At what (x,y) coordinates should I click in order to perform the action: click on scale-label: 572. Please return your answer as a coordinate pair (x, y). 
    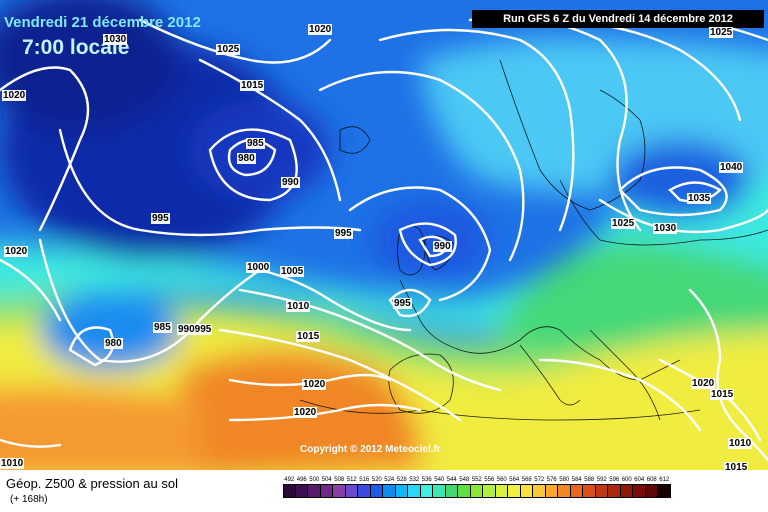
    Looking at the image, I should click on (539, 480).